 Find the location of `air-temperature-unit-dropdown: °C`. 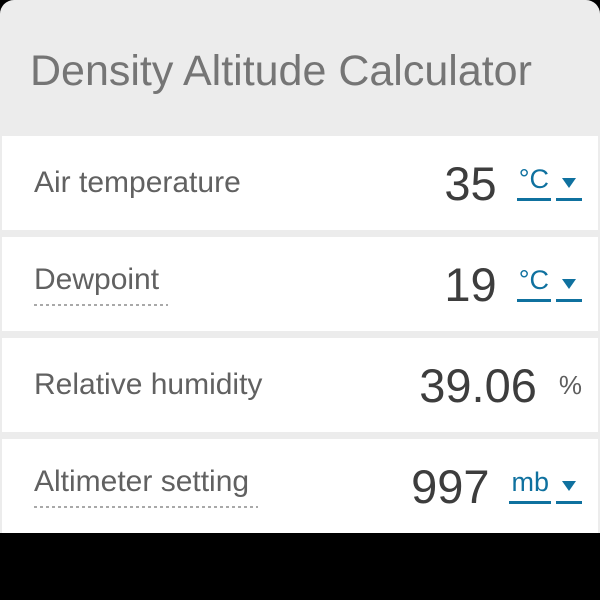

air-temperature-unit-dropdown: °C is located at coordinates (549, 183).